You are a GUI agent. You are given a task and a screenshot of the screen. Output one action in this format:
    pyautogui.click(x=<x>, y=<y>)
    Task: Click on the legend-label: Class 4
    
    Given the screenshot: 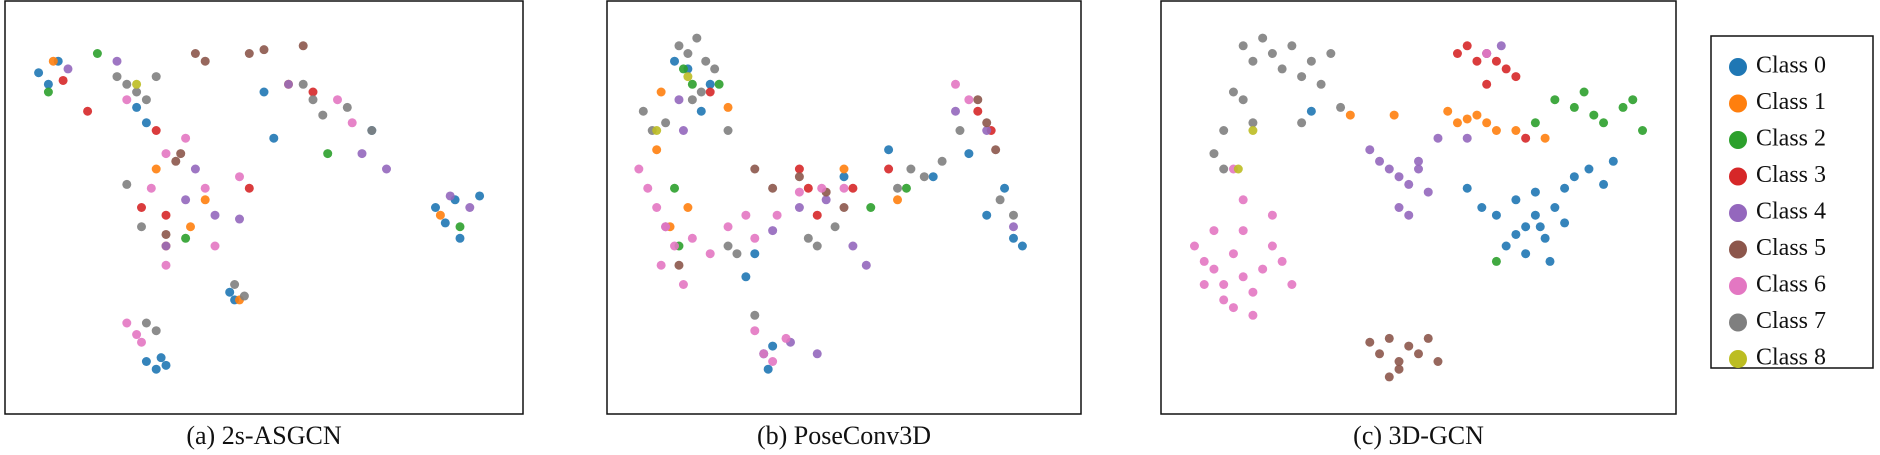 What is the action you would take?
    pyautogui.click(x=1791, y=212)
    